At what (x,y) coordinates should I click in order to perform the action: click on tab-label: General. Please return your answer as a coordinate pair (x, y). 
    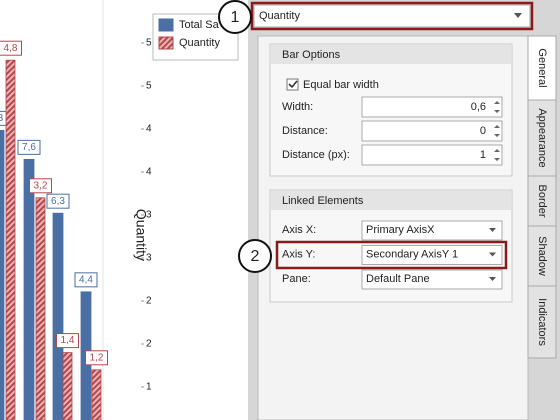
    Looking at the image, I should click on (542, 67).